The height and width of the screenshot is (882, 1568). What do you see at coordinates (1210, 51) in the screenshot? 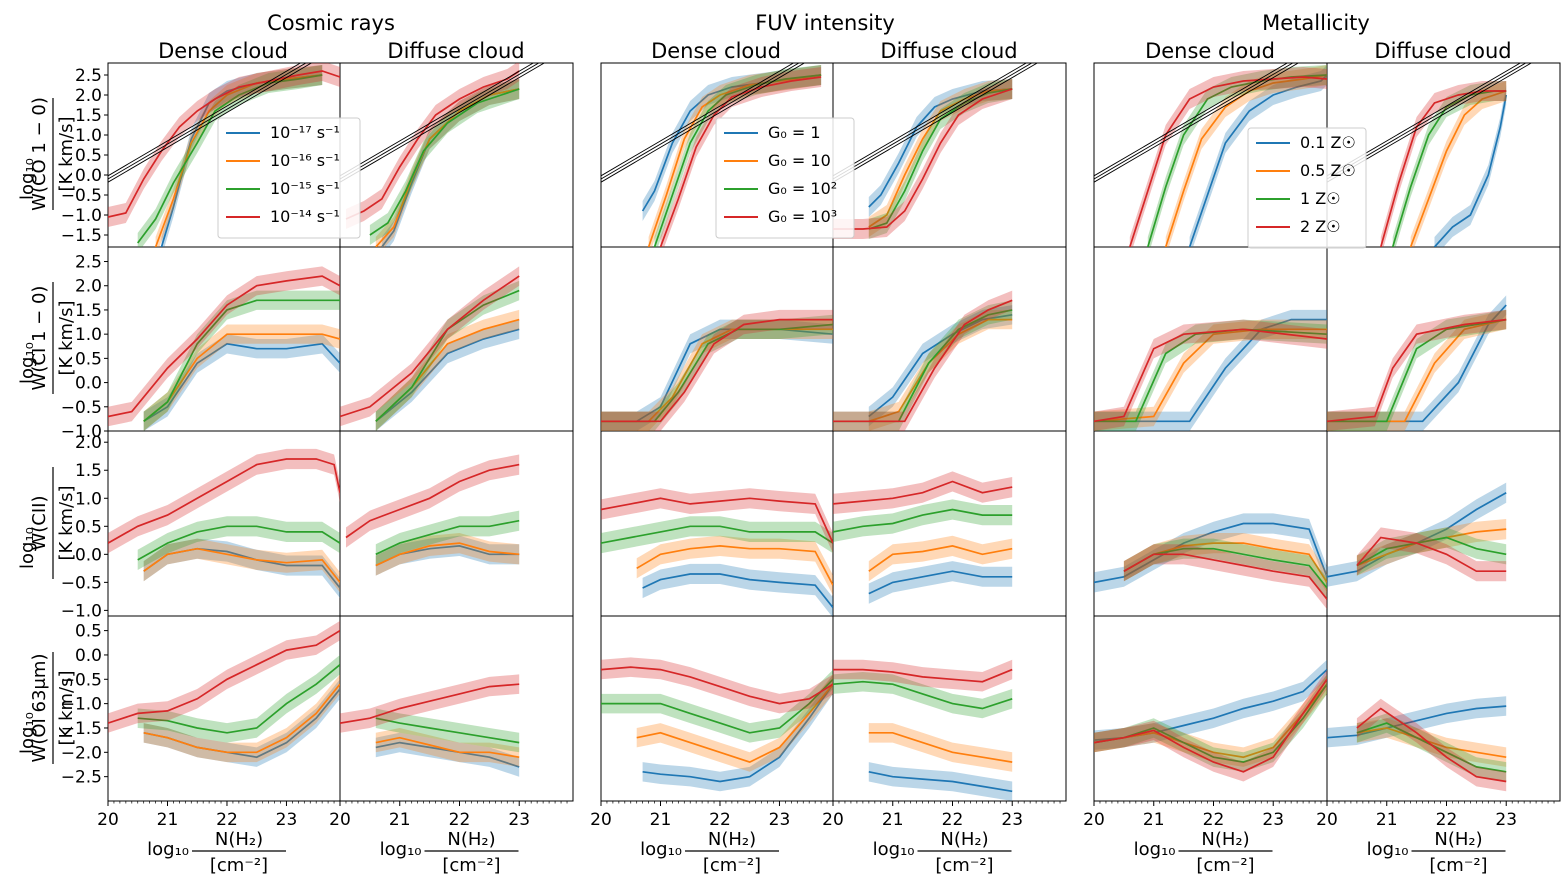
I see `subtitle-met-dense: Dense cloud` at bounding box center [1210, 51].